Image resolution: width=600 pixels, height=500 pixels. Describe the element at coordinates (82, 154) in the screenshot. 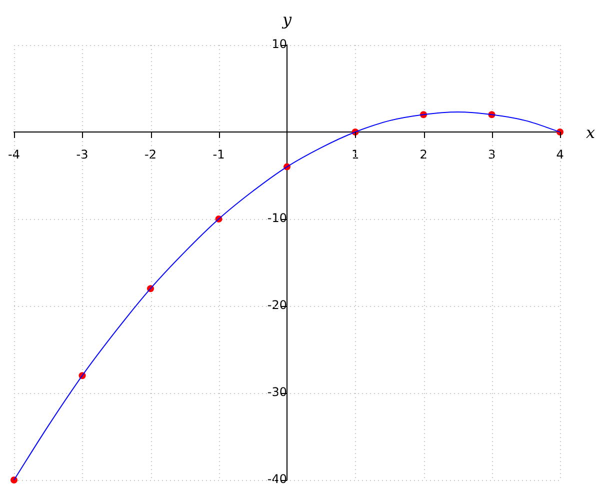

I see `x-tick-label: -3` at that location.